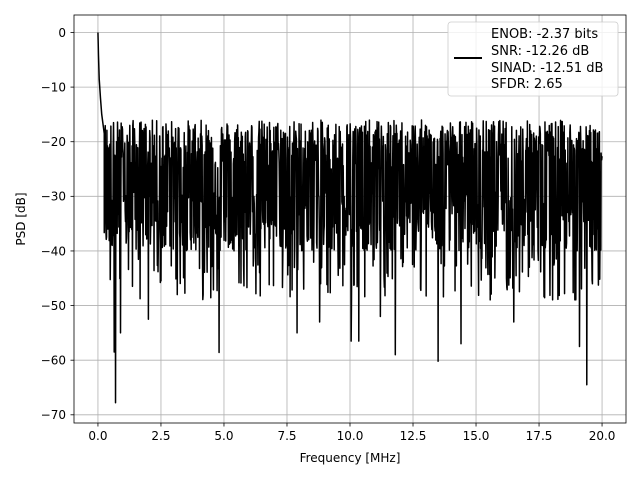 This screenshot has width=640, height=480. Describe the element at coordinates (223, 436) in the screenshot. I see `x-tick-label: 5.0` at that location.